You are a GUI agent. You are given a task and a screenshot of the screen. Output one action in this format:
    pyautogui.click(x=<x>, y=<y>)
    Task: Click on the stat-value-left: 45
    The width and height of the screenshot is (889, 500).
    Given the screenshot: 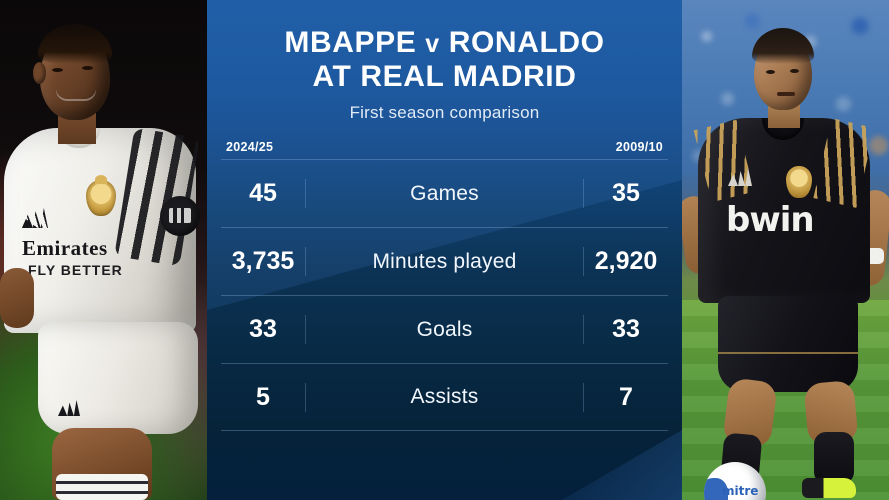 What is the action you would take?
    pyautogui.click(x=263, y=194)
    